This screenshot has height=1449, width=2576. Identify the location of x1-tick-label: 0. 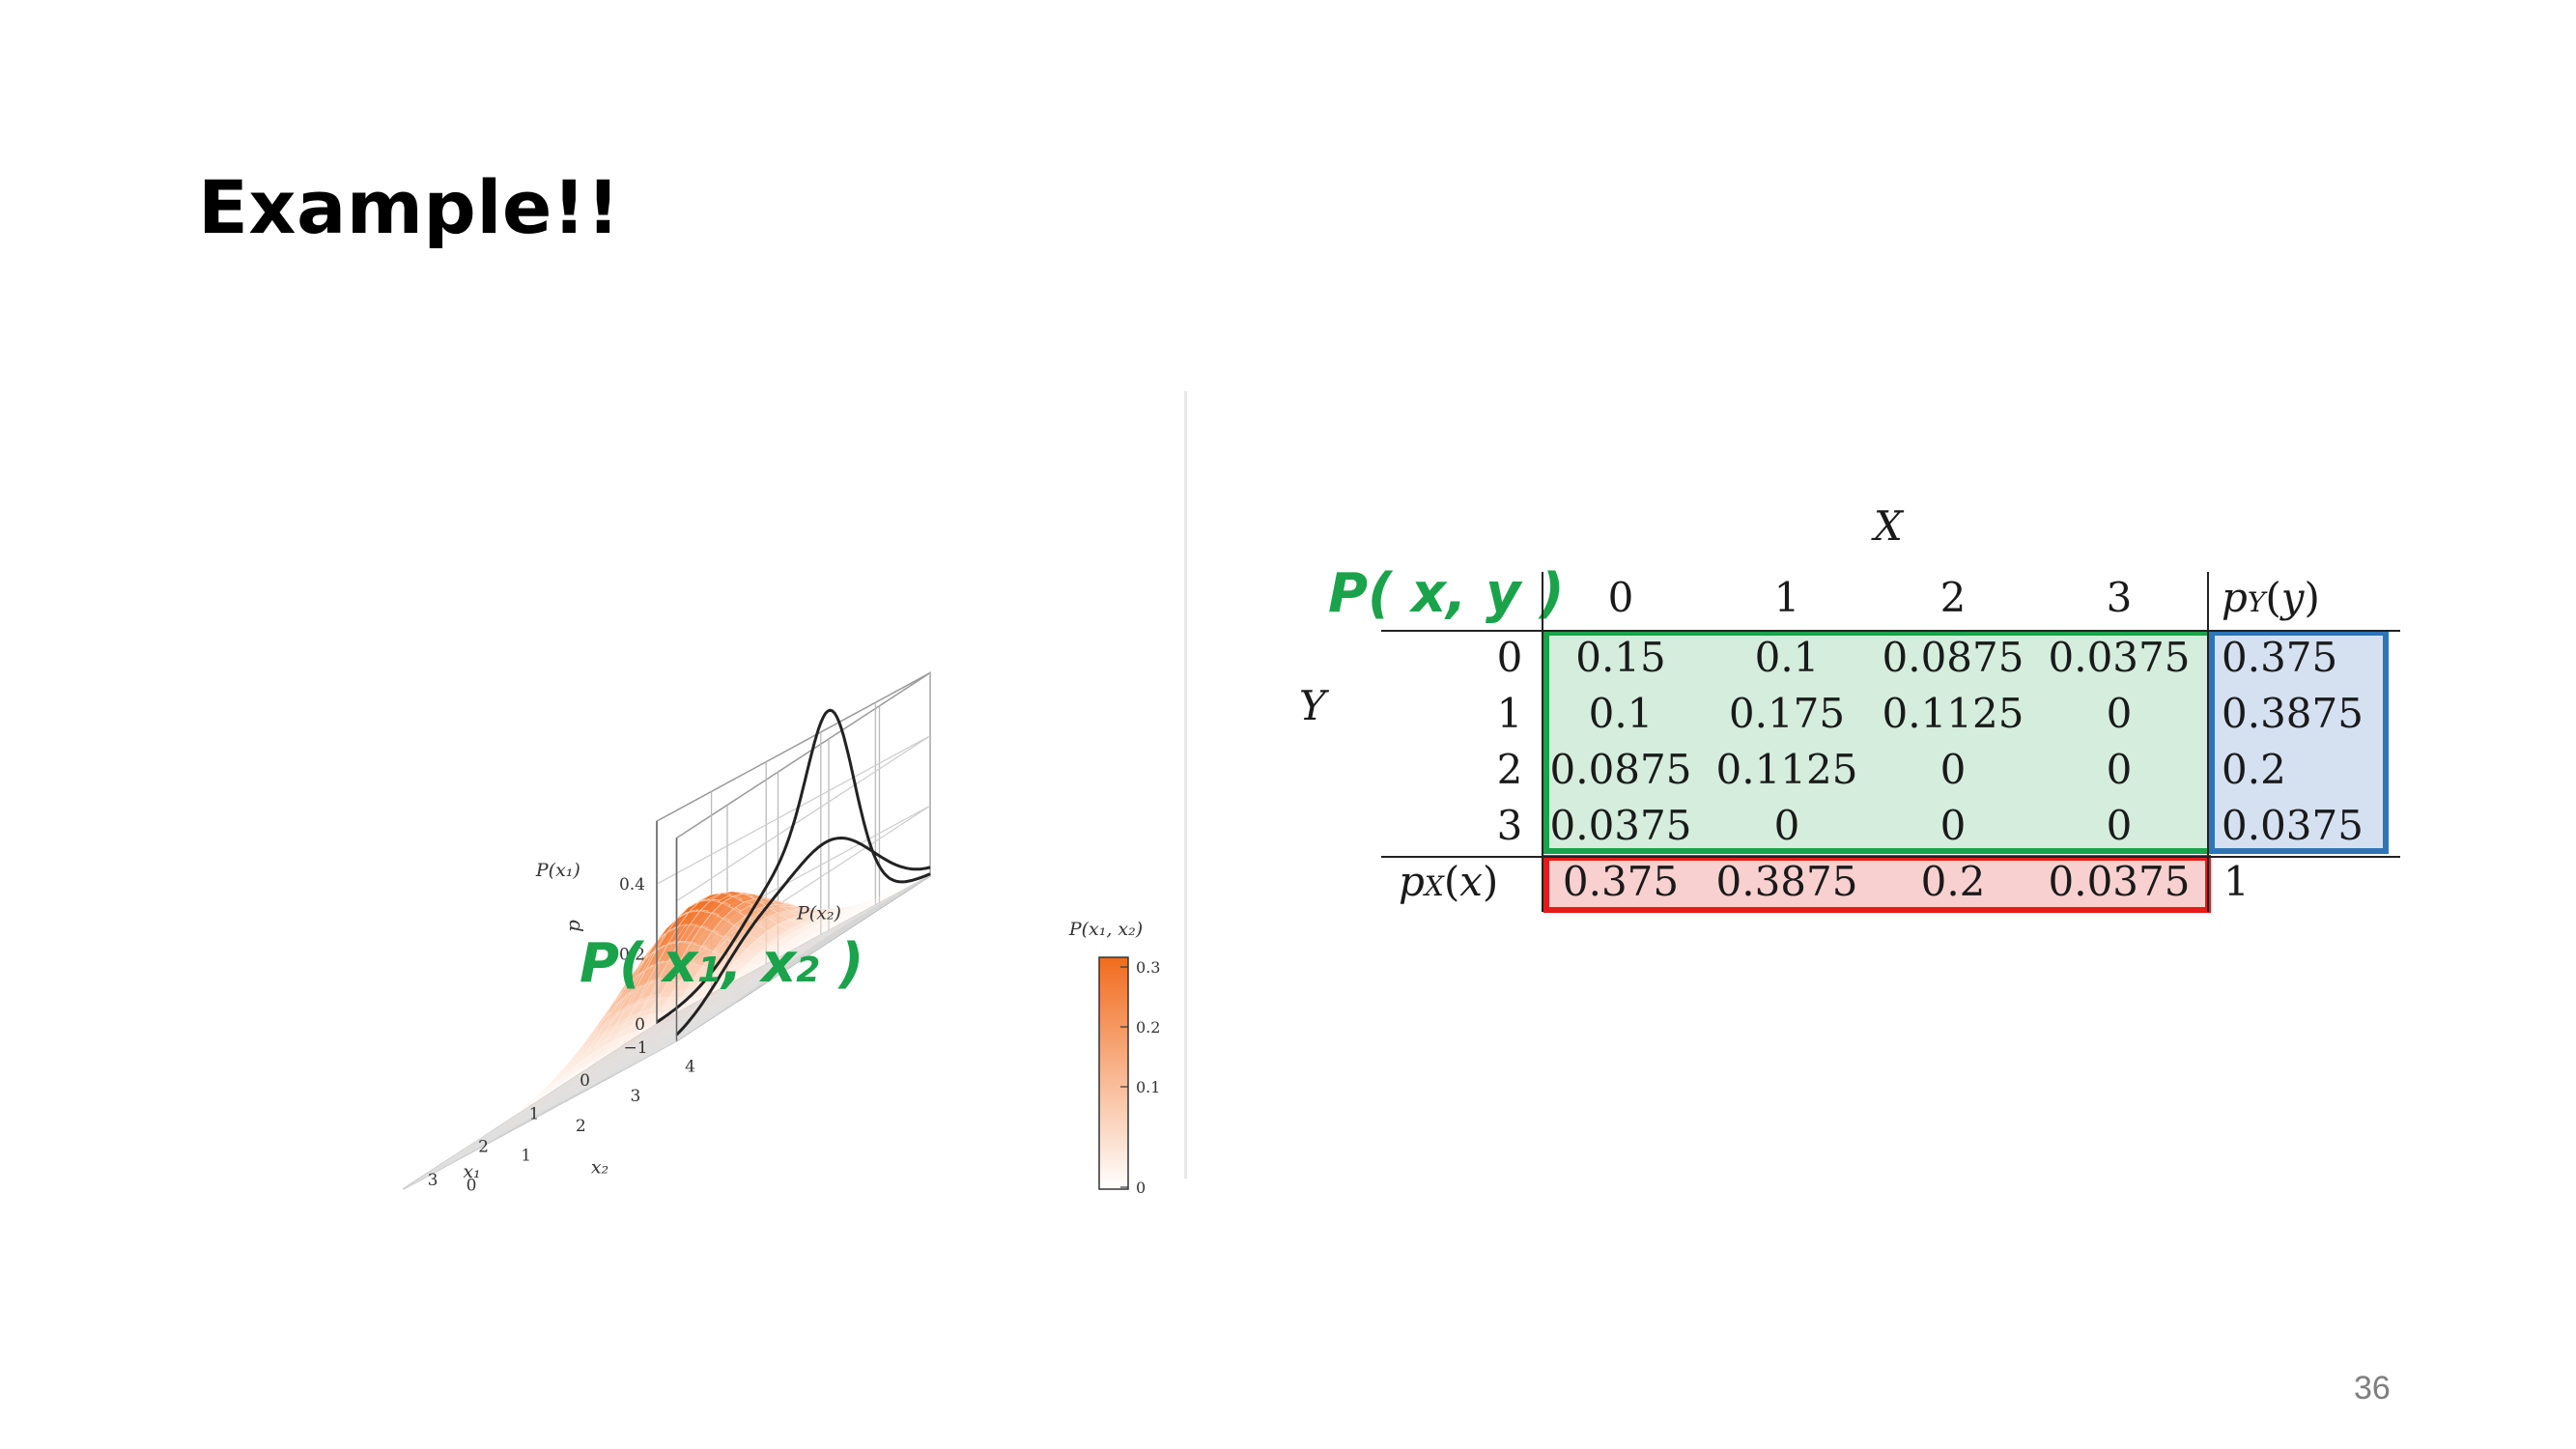
(585, 1081).